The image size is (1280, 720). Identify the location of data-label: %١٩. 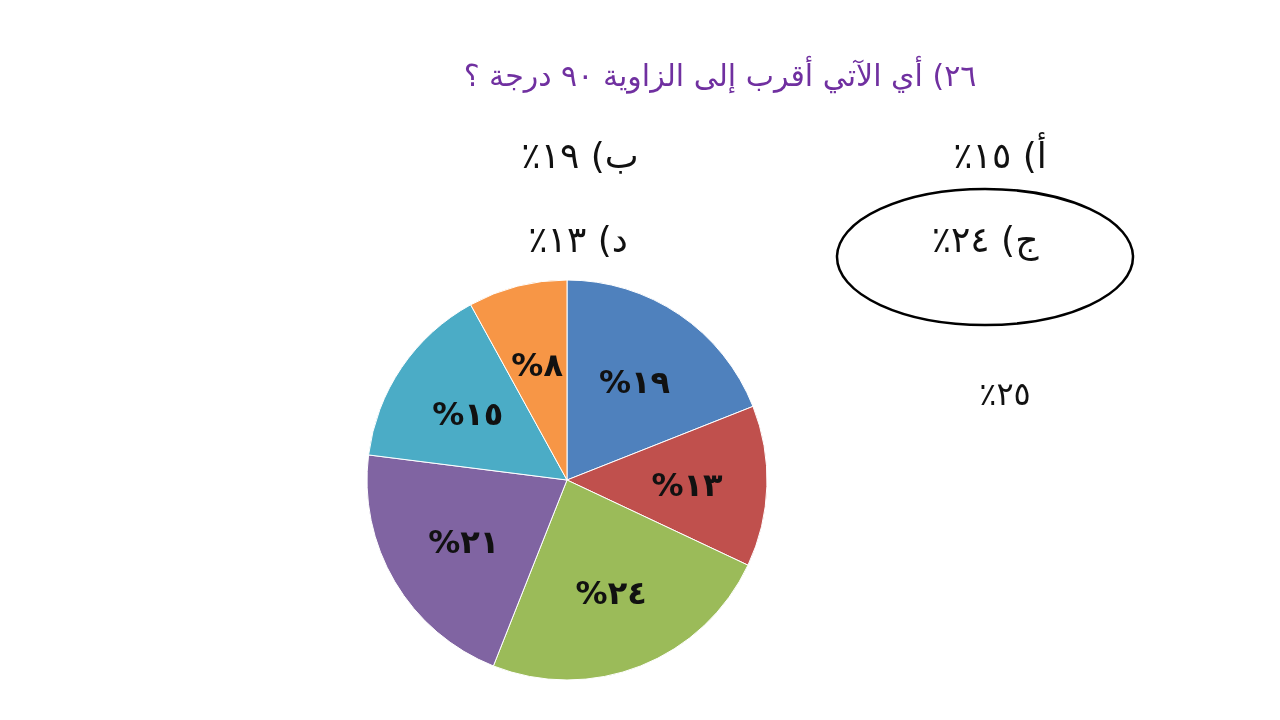
(634, 381).